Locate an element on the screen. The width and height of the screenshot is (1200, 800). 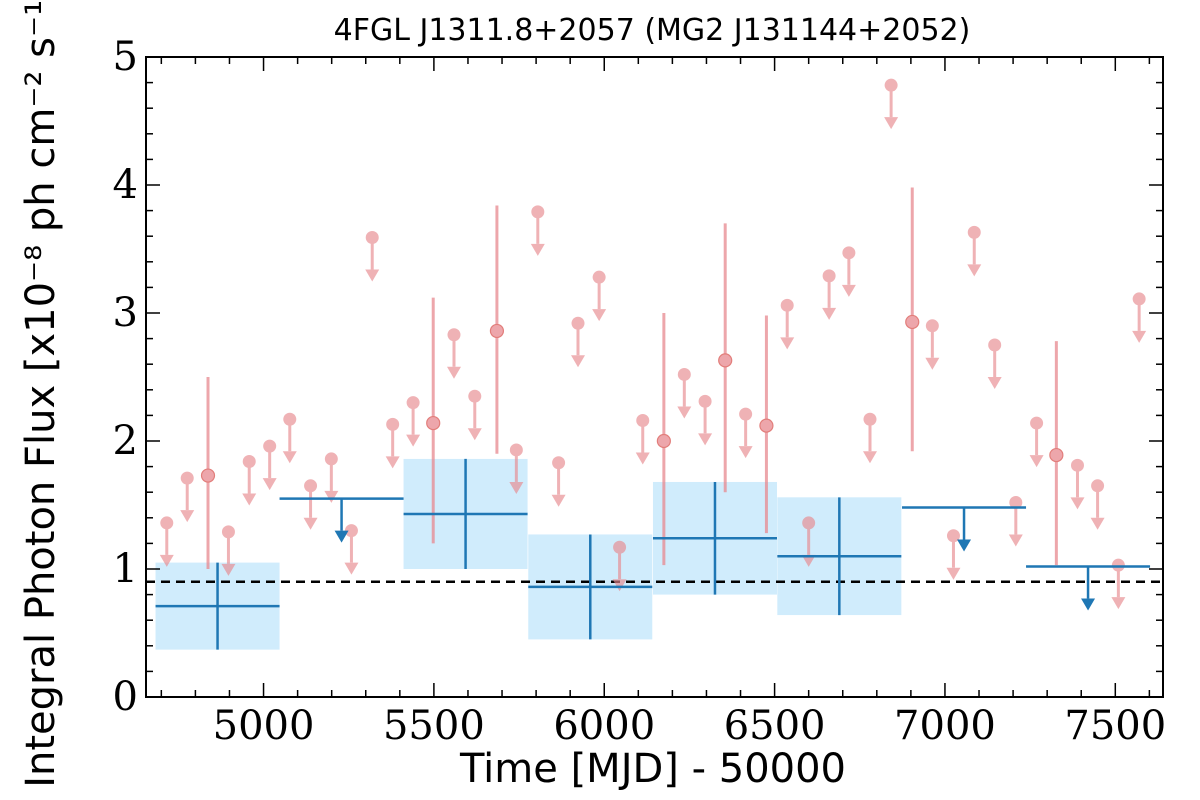
y-tick-label: 3 is located at coordinates (125, 313).